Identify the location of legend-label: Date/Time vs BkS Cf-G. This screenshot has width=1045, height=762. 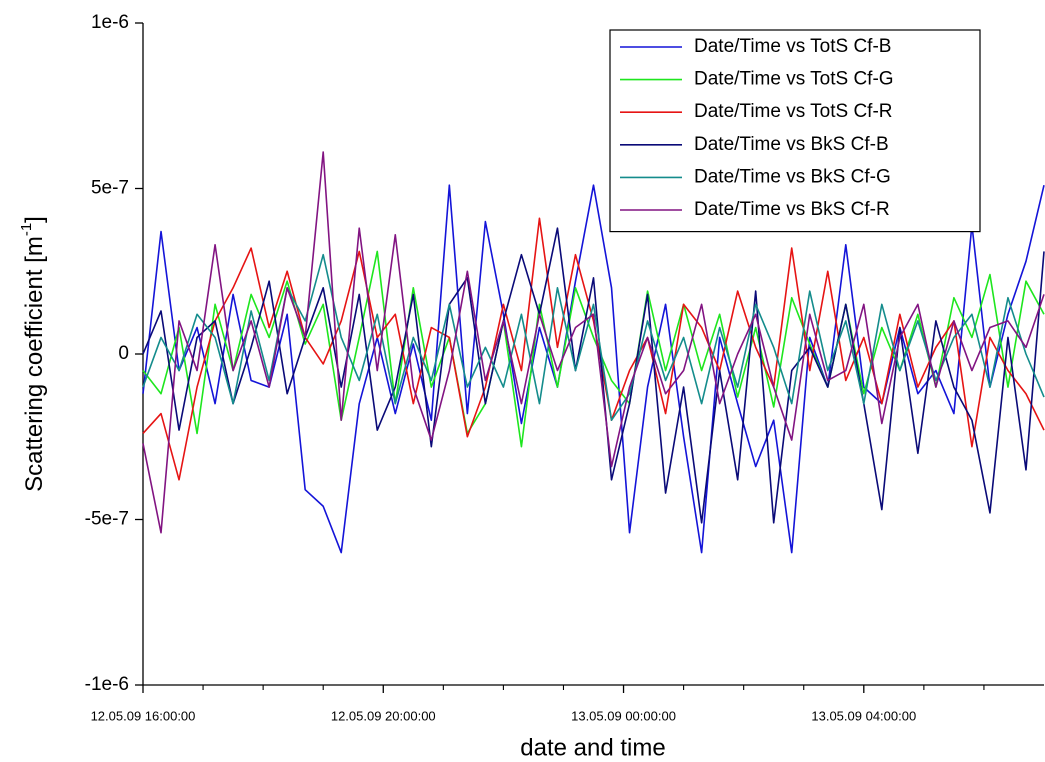
(792, 176).